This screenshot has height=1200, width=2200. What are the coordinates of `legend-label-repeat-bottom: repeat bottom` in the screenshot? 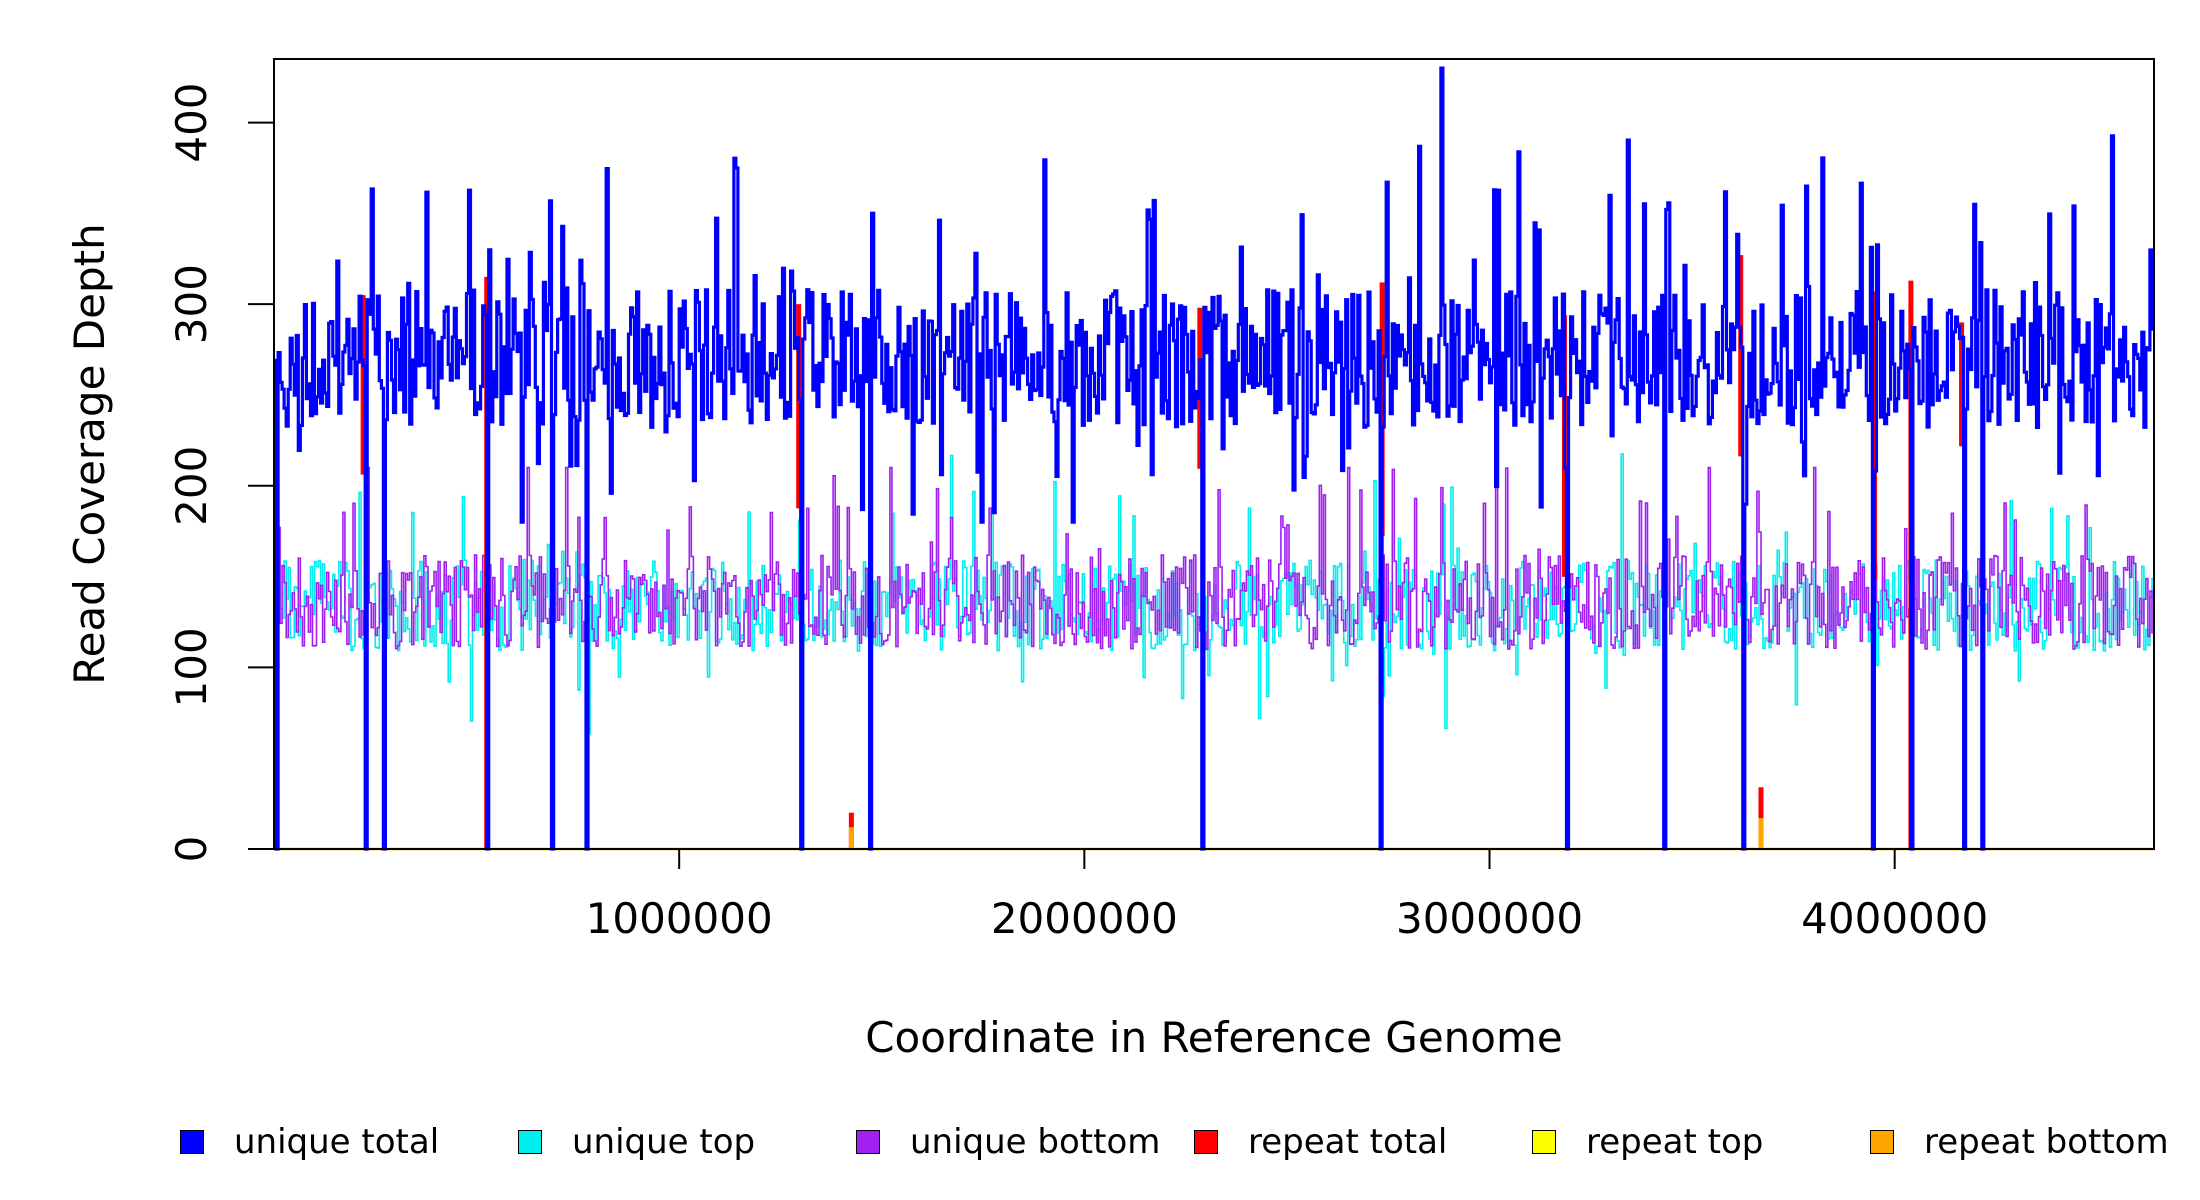 It's located at (2046, 1142).